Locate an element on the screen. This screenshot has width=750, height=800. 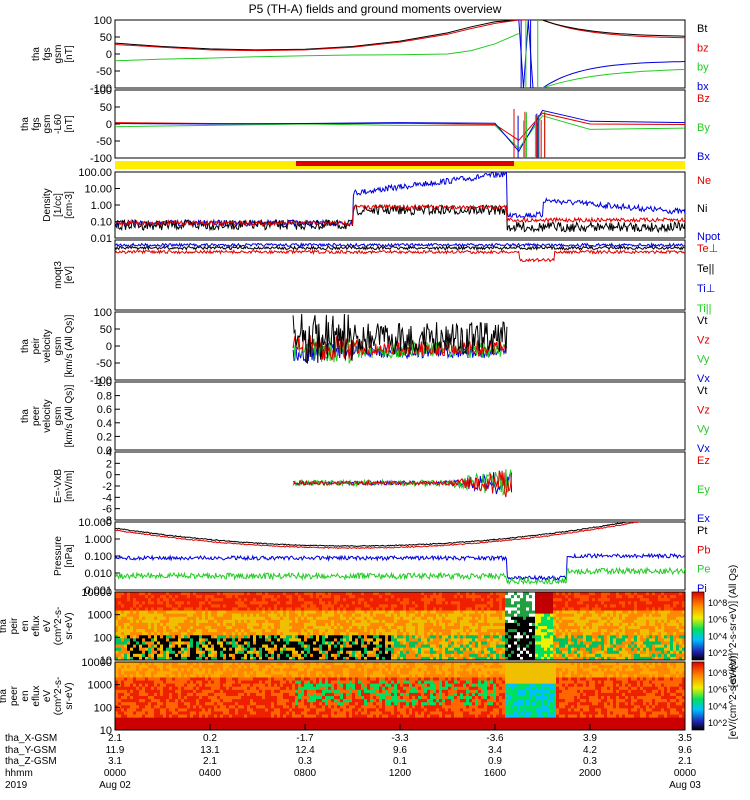
legend-entry: Vz is located at coordinates (703, 340).